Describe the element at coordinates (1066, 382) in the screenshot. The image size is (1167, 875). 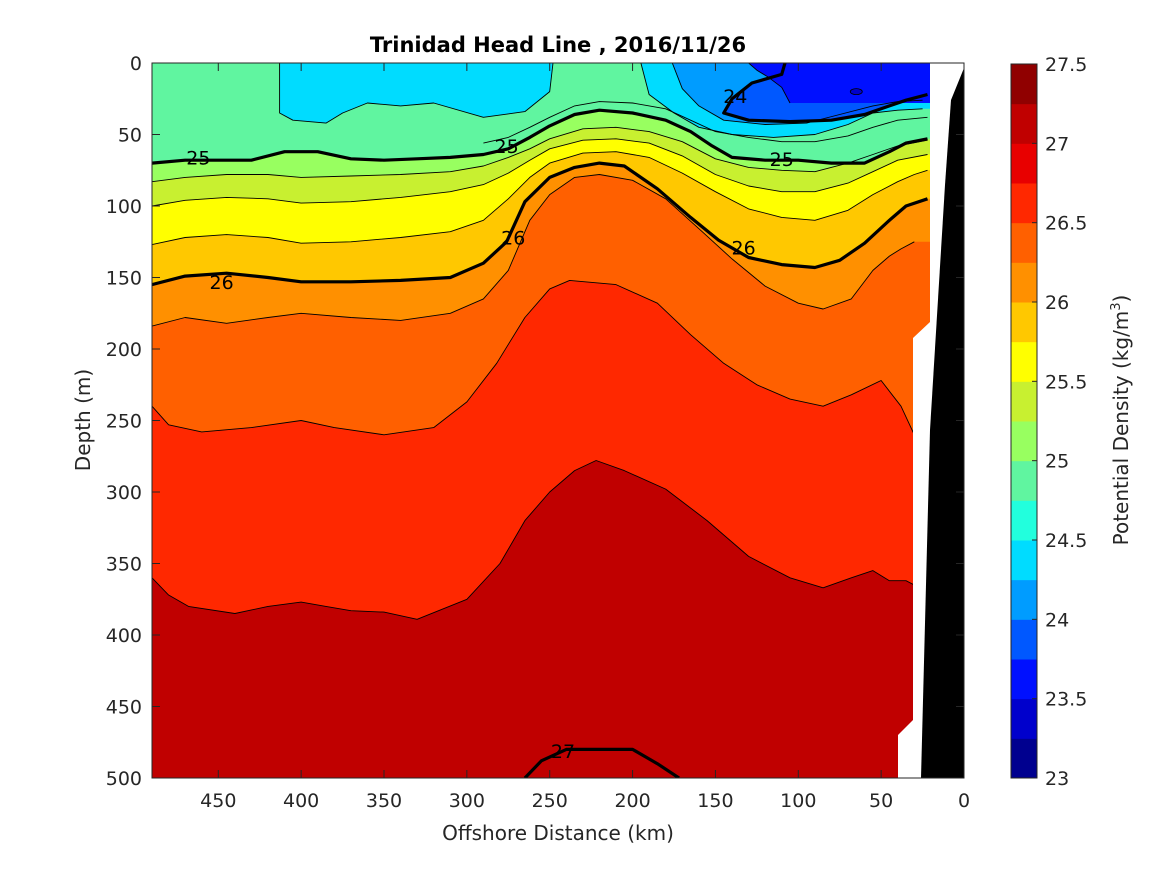
I see `colorbar-tick-label: 25.5` at that location.